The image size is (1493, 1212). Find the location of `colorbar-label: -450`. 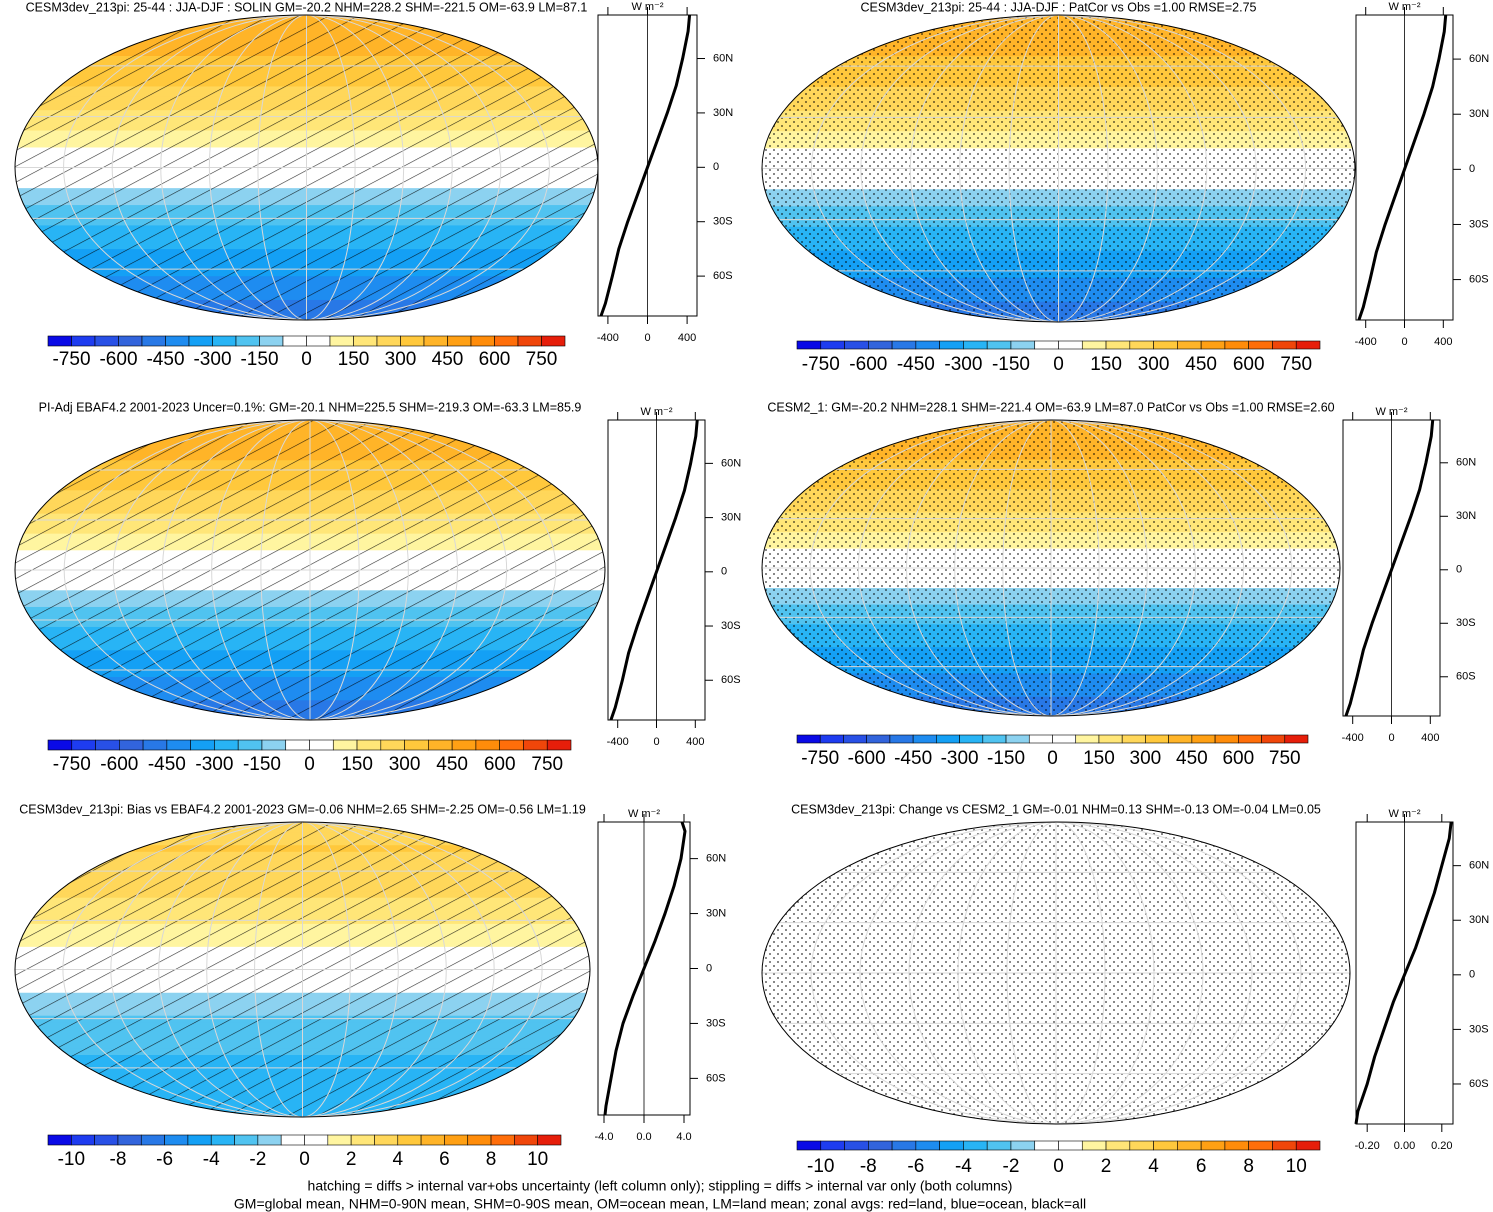

colorbar-label: -450 is located at coordinates (165, 359).